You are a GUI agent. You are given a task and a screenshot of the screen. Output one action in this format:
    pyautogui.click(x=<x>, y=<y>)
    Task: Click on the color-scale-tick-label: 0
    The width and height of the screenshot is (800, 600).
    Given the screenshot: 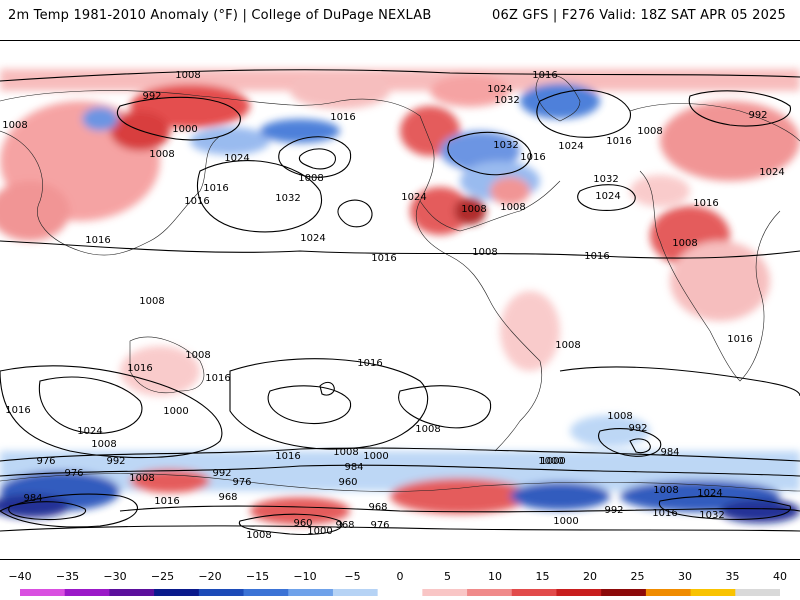 What is the action you would take?
    pyautogui.click(x=400, y=576)
    